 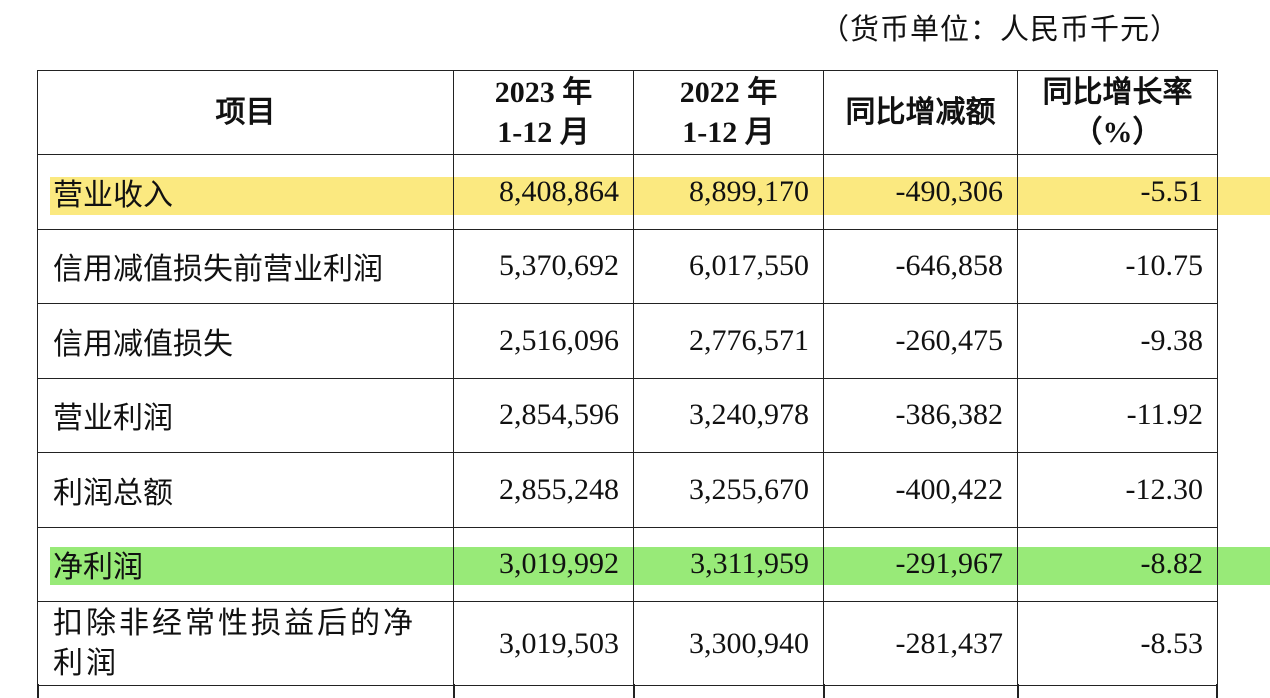 I want to click on row-name: 营业利润, so click(x=245, y=415).